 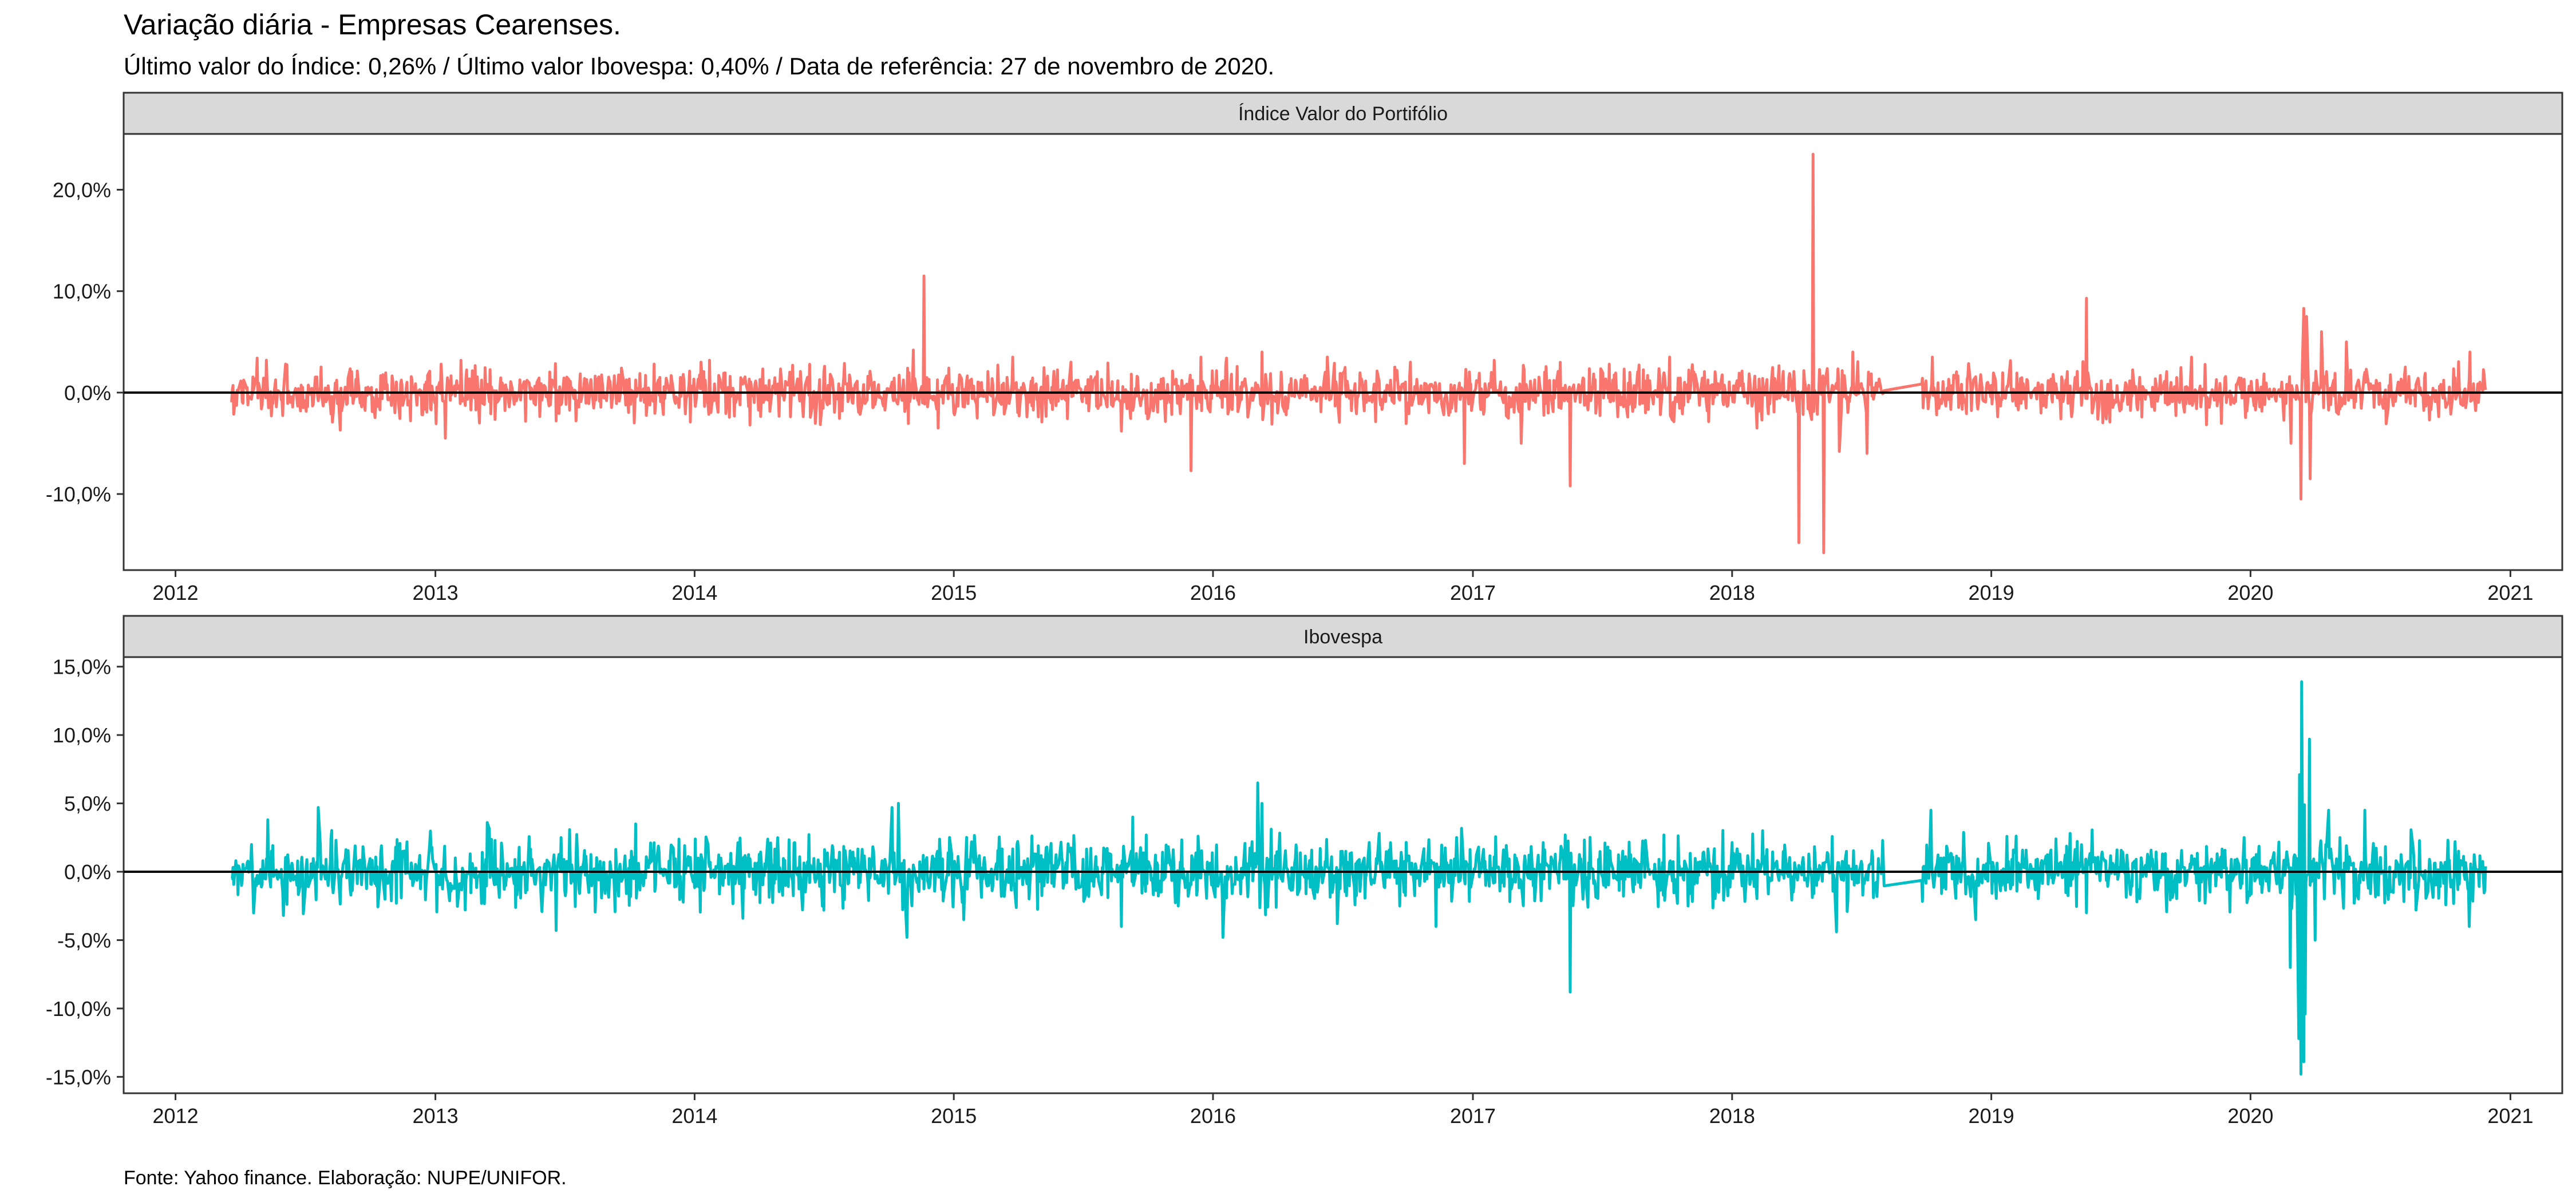 What do you see at coordinates (78, 1077) in the screenshot?
I see `y-tick-label: -15,0%` at bounding box center [78, 1077].